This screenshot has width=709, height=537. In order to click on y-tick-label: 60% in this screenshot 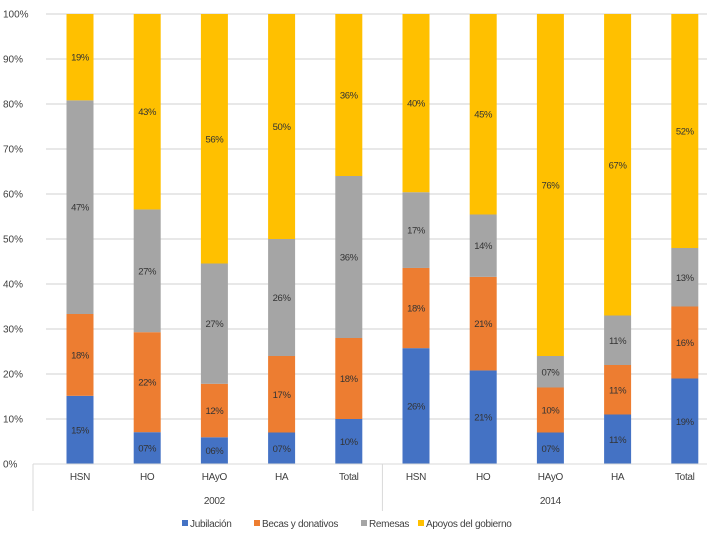, I will do `click(13, 195)`.